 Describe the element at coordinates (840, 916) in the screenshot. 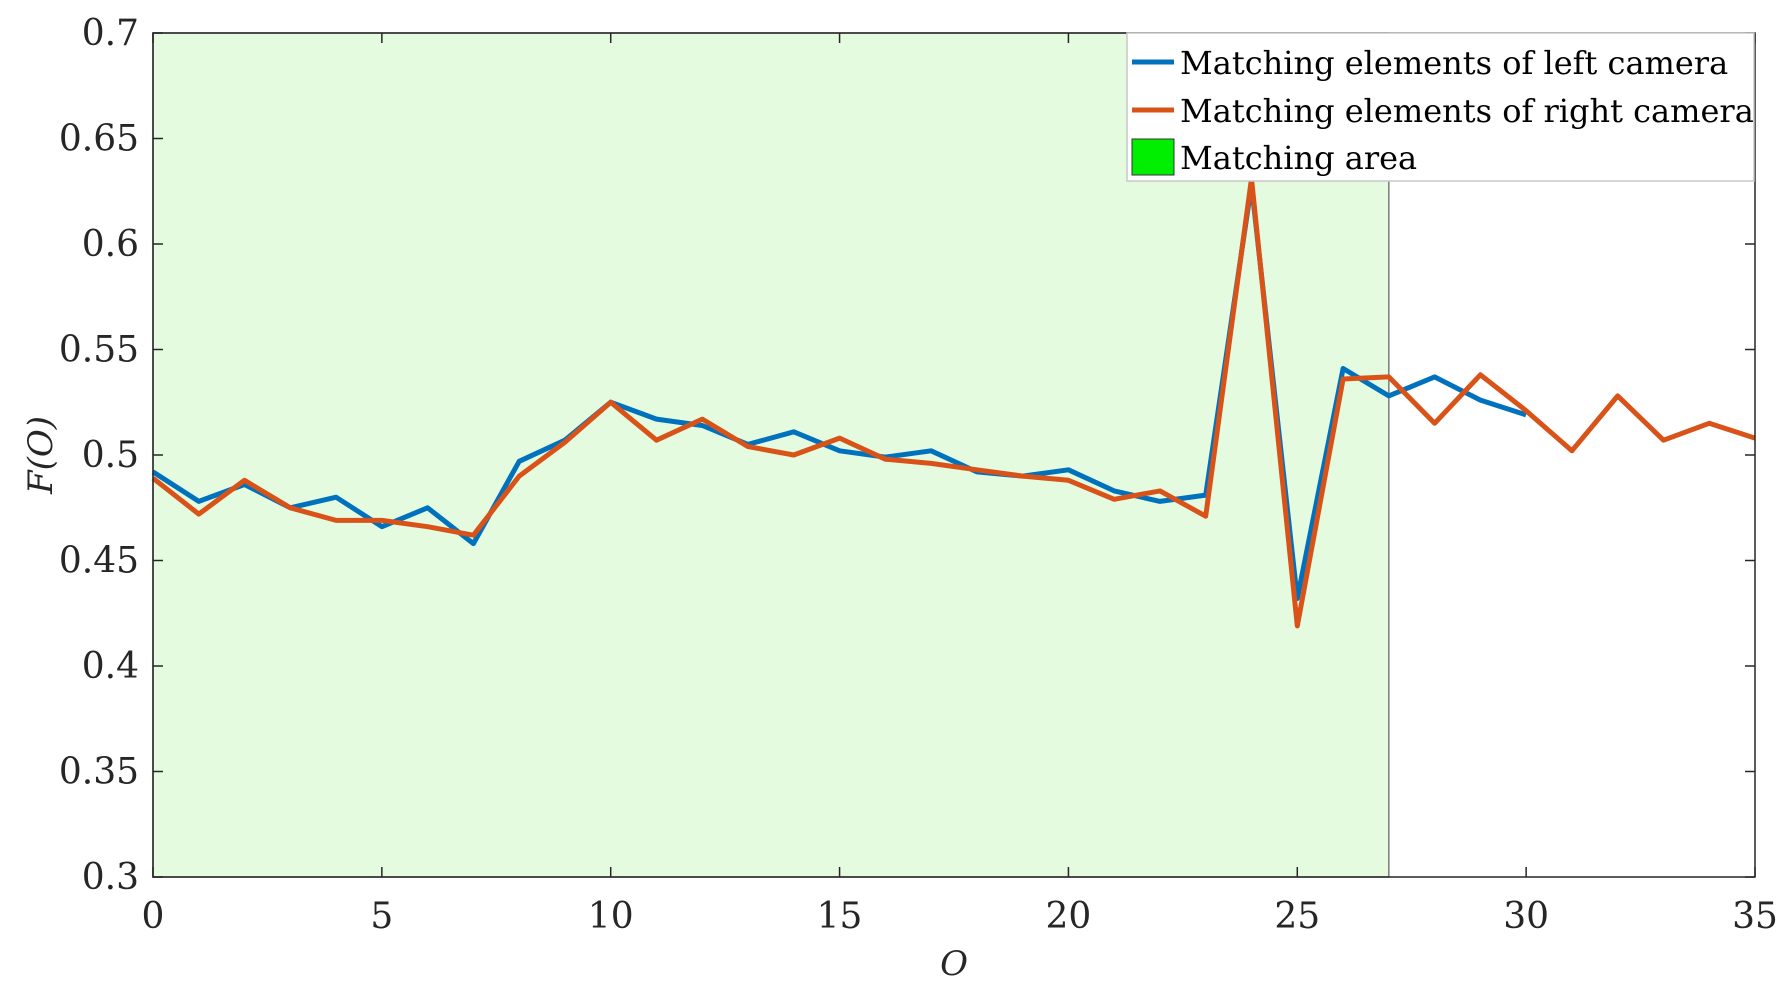

I see `x-tick-label: 15` at that location.